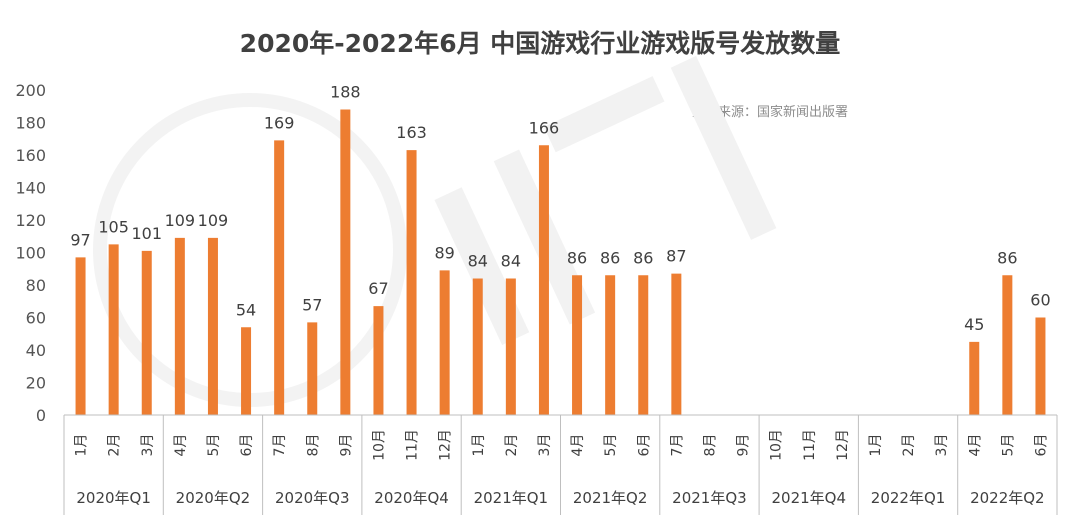 The width and height of the screenshot is (1080, 527). I want to click on y-tick-label: 180, so click(30, 123).